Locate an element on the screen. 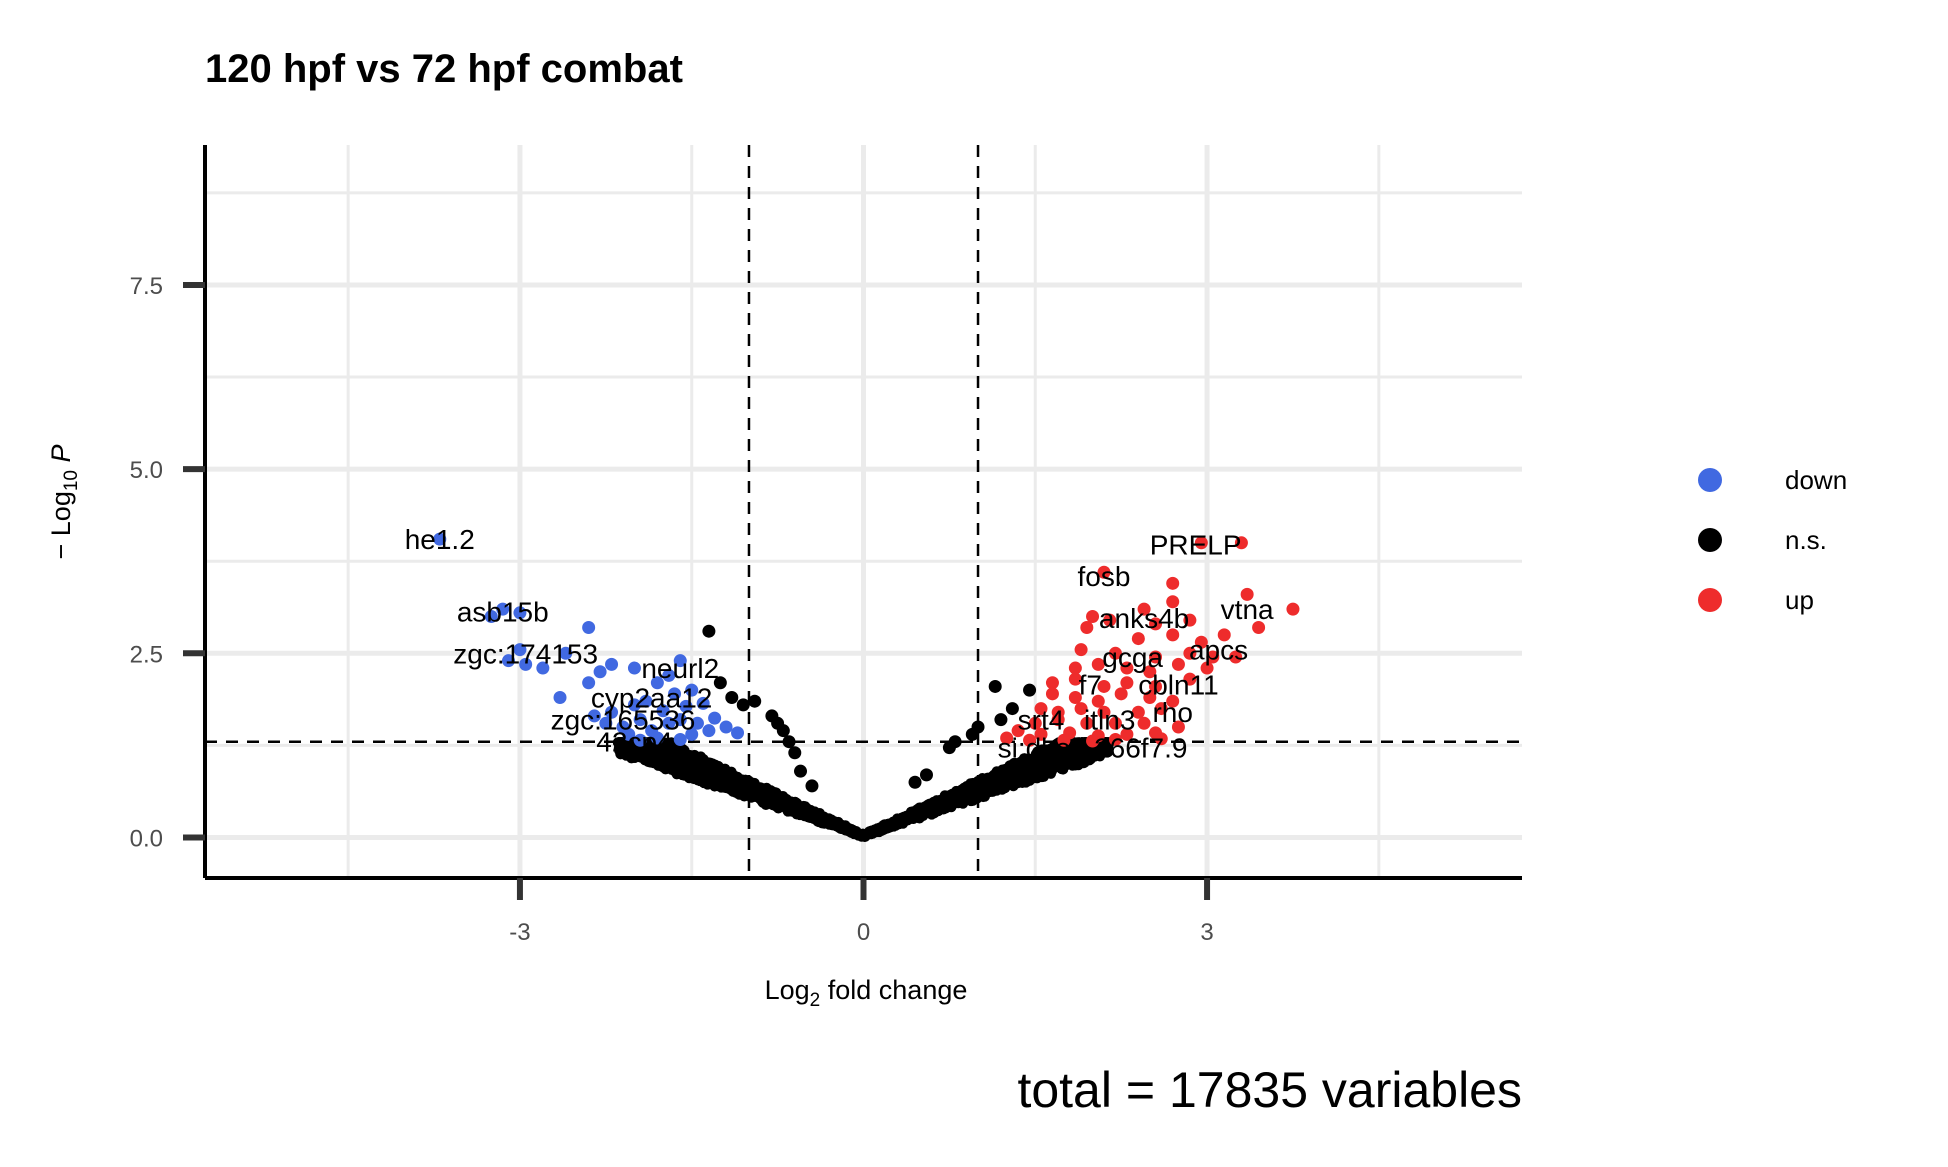  gene-label: fosb is located at coordinates (1104, 576).